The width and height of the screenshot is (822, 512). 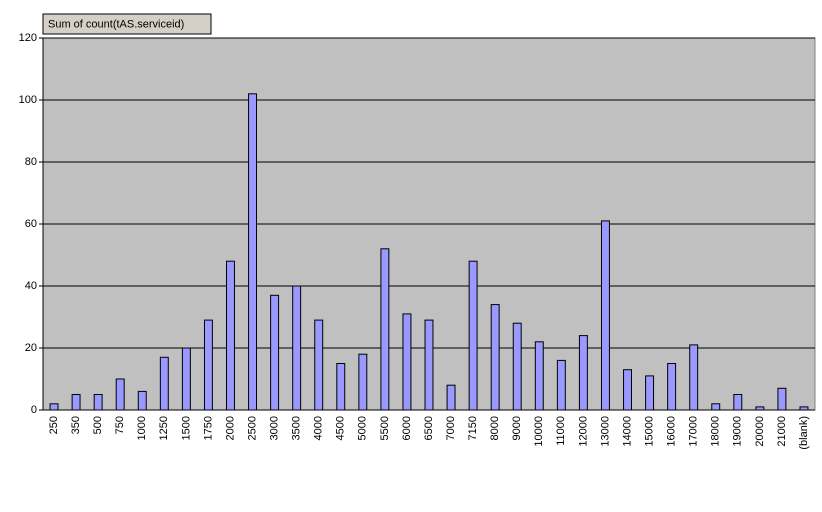 What do you see at coordinates (605, 431) in the screenshot?
I see `x-tick-label: 13000` at bounding box center [605, 431].